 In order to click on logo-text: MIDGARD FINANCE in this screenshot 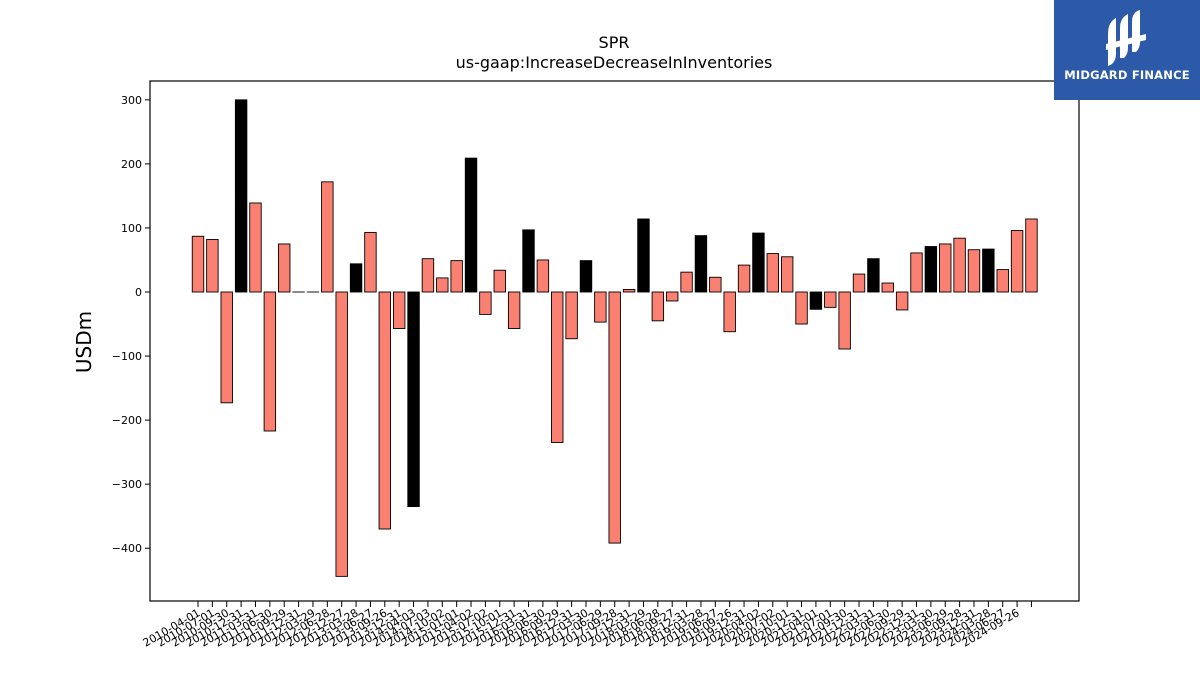, I will do `click(1127, 75)`.